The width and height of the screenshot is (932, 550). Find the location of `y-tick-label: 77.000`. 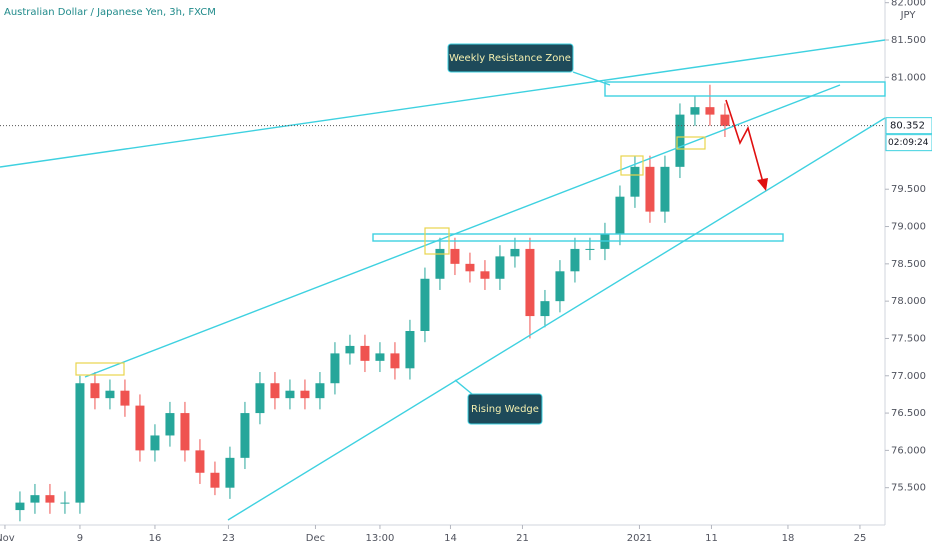

y-tick-label: 77.000 is located at coordinates (908, 376).